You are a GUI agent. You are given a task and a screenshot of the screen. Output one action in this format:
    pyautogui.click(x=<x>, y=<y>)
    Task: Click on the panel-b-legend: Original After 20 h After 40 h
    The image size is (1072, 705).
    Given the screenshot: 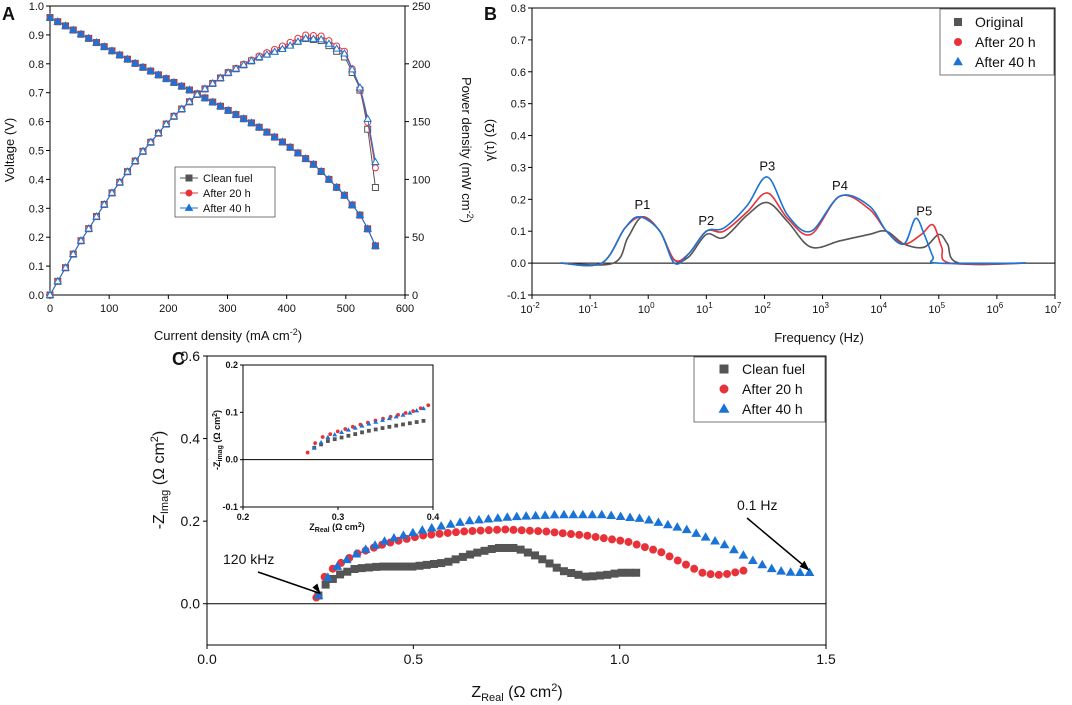 What is the action you would take?
    pyautogui.click(x=997, y=42)
    